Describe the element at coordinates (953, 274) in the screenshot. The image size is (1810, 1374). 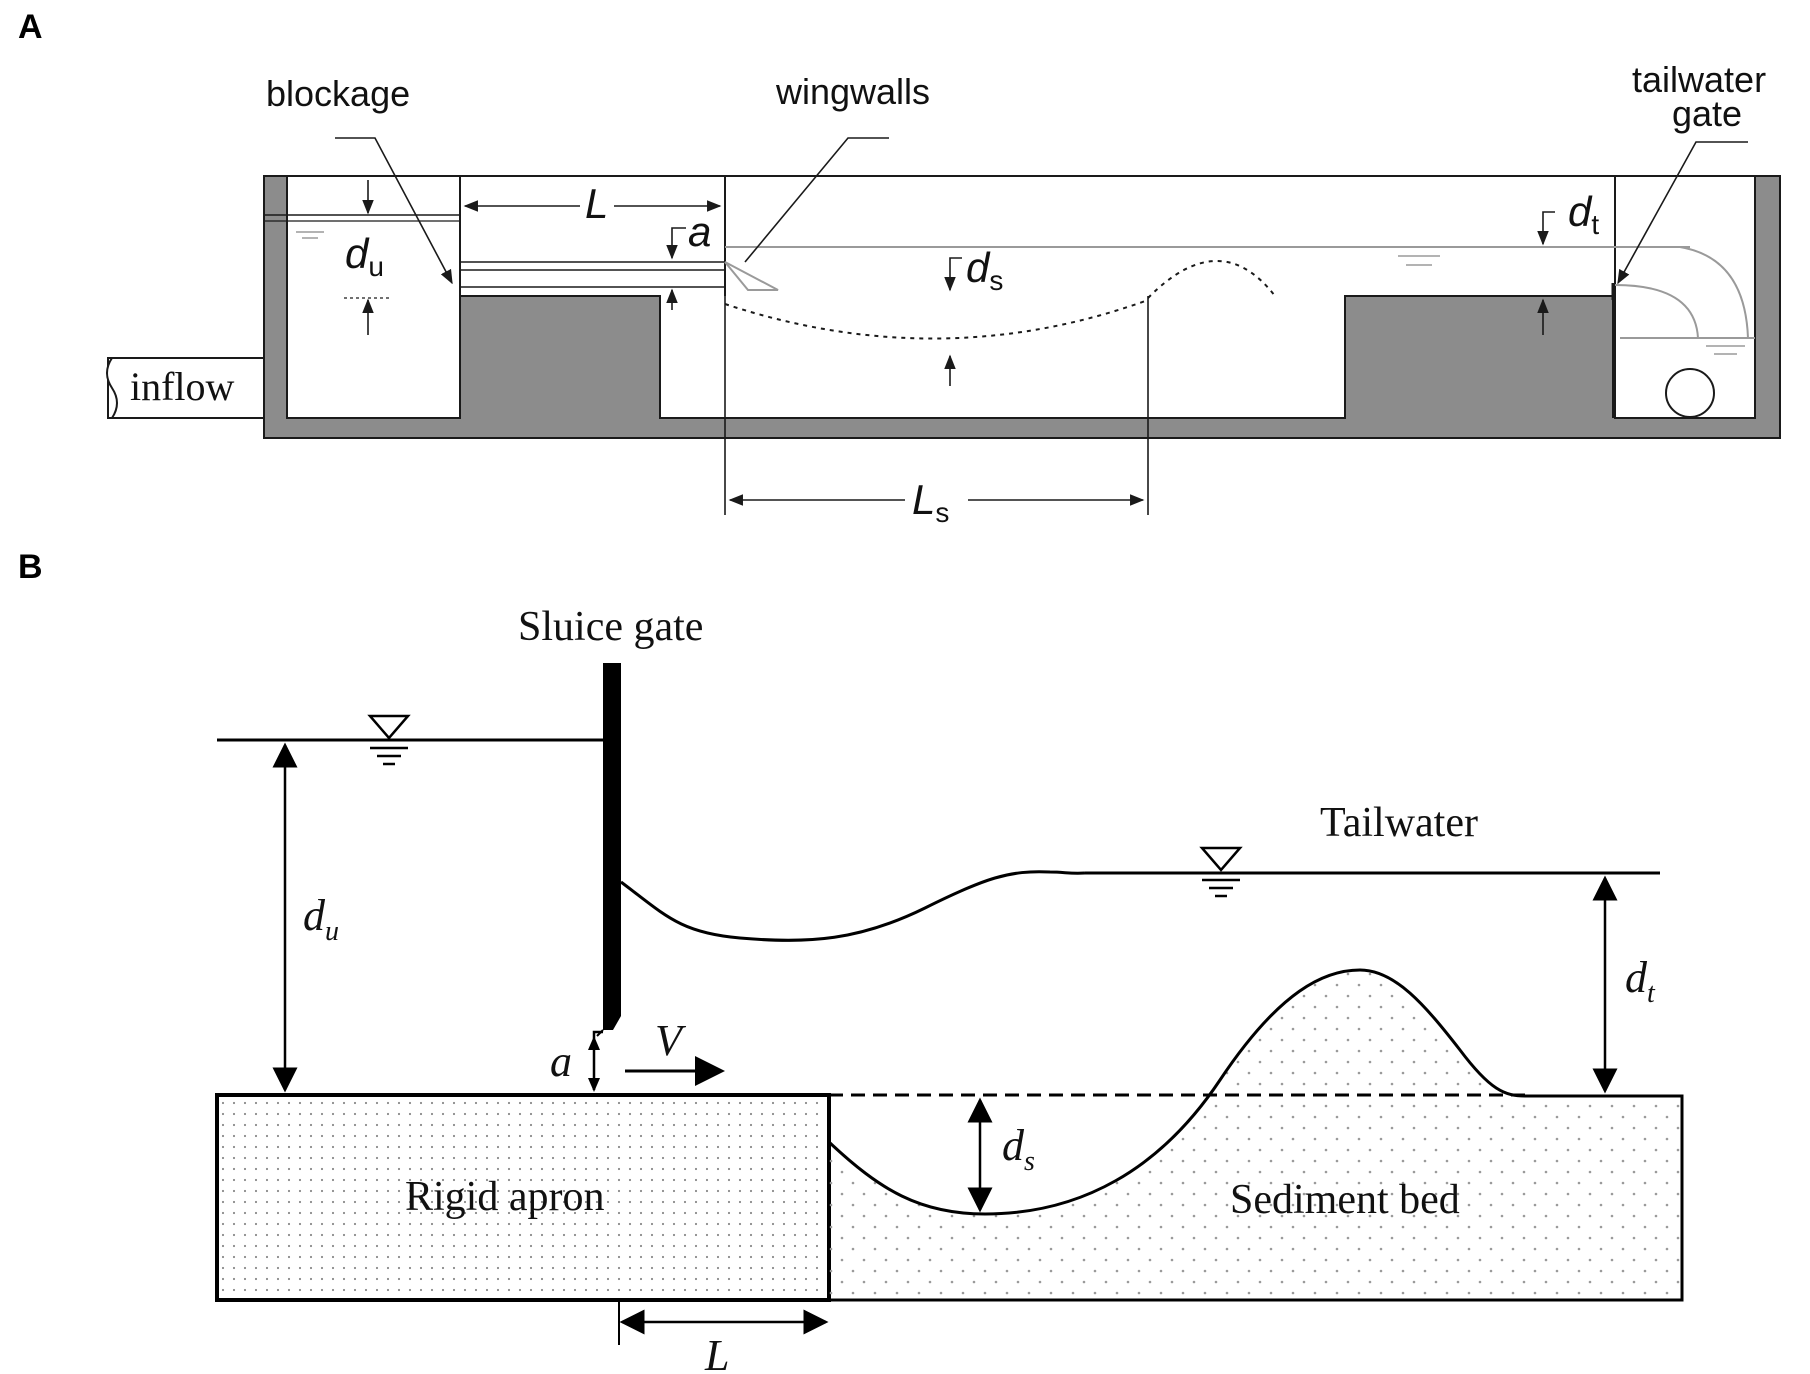
I see `ds-arrow-top` at that location.